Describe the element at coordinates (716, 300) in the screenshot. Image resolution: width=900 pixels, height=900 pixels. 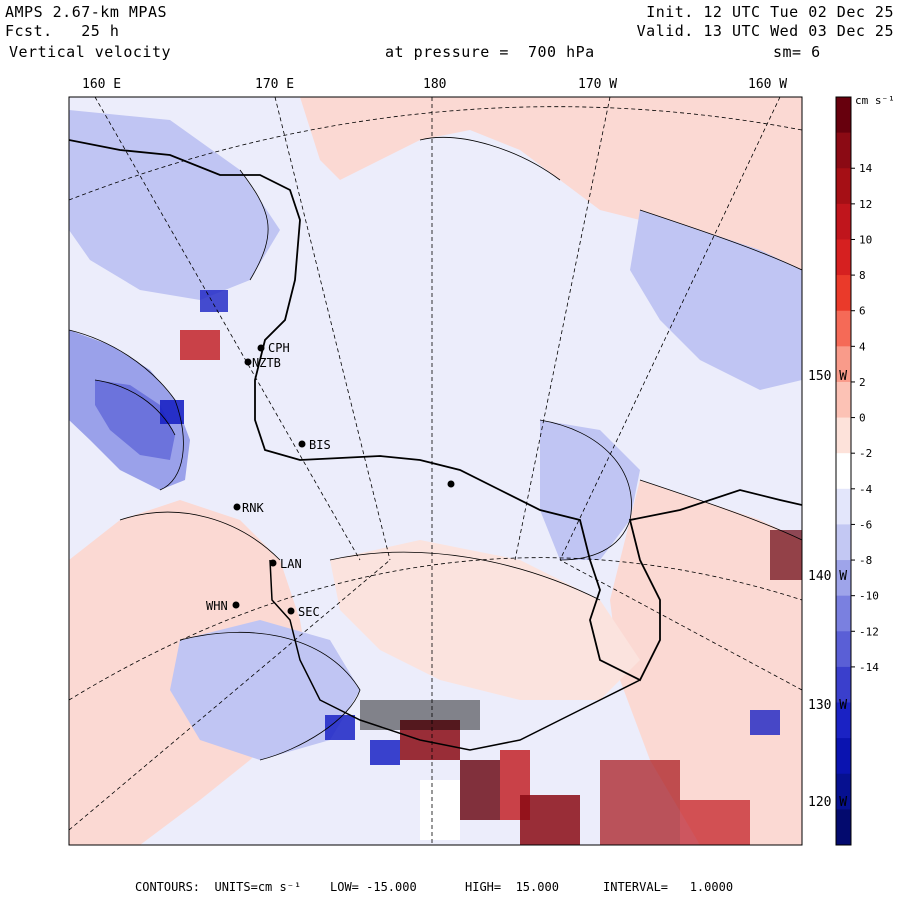
I see `negative-region-northeast` at that location.